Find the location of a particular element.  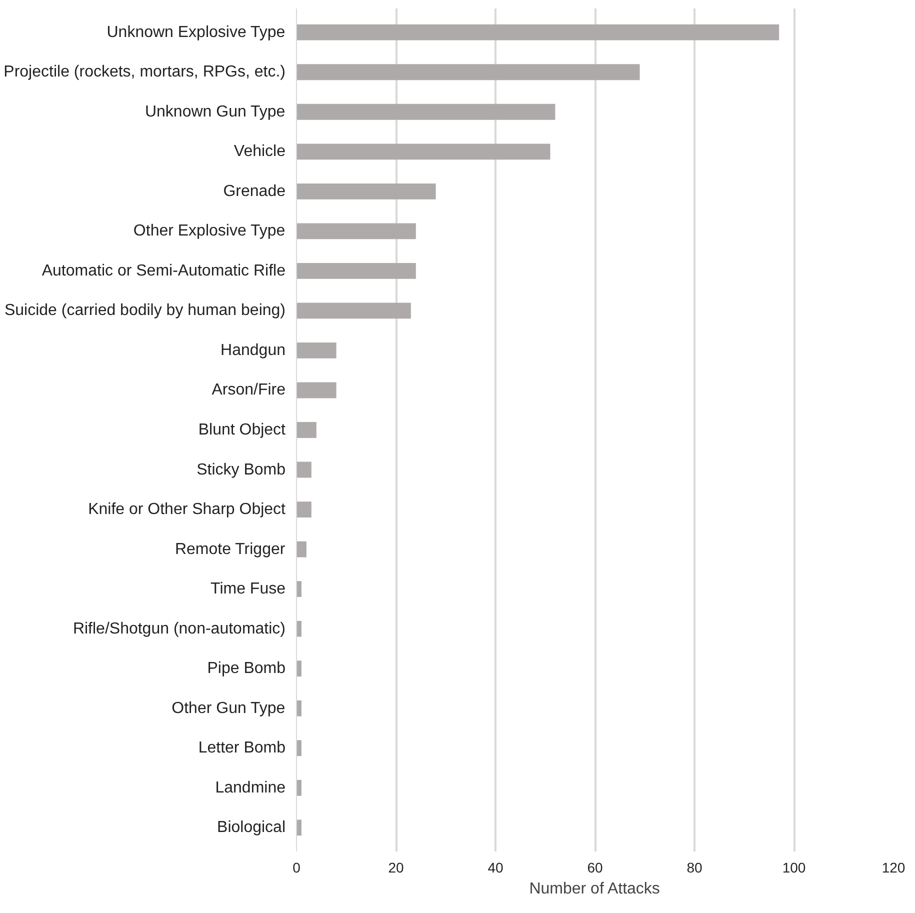

y-tick-label: Grenade is located at coordinates (254, 191).